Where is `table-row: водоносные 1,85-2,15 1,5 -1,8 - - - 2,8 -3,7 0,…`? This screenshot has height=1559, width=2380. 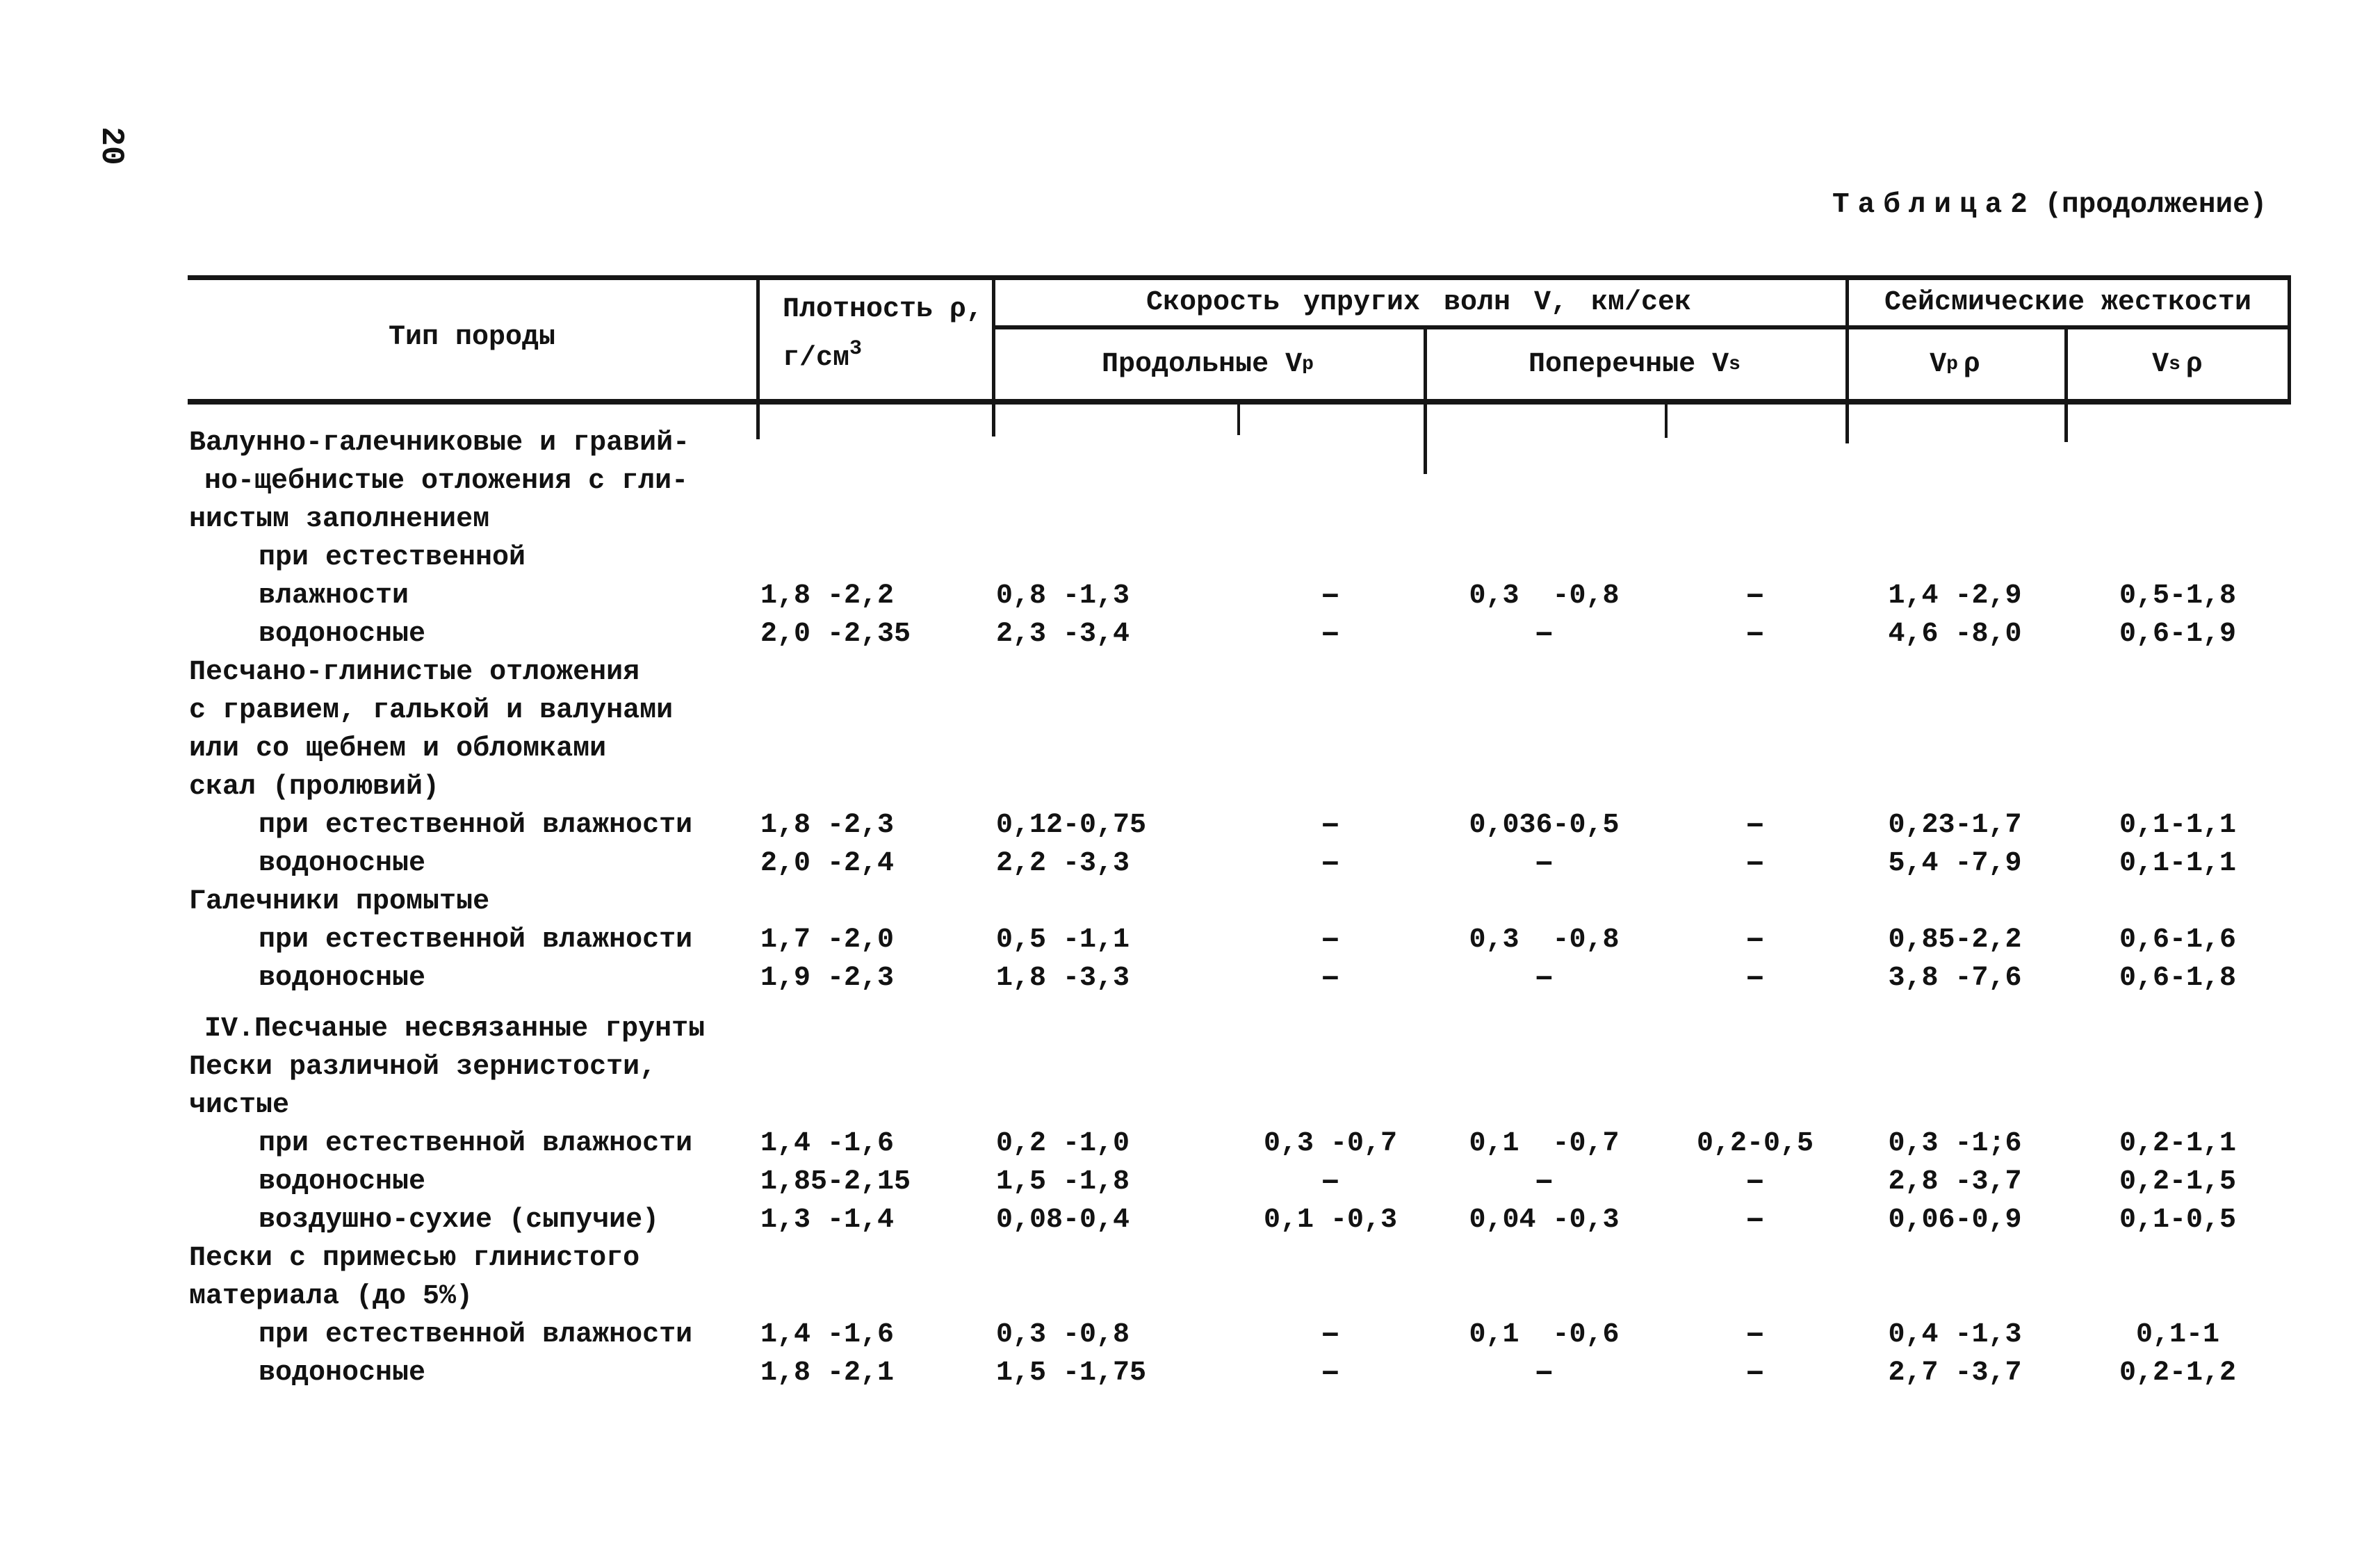
table-row: водоносные 1,85-2,15 1,5 -1,8 - - - 2,8 -3,7 0,… is located at coordinates (1239, 1182).